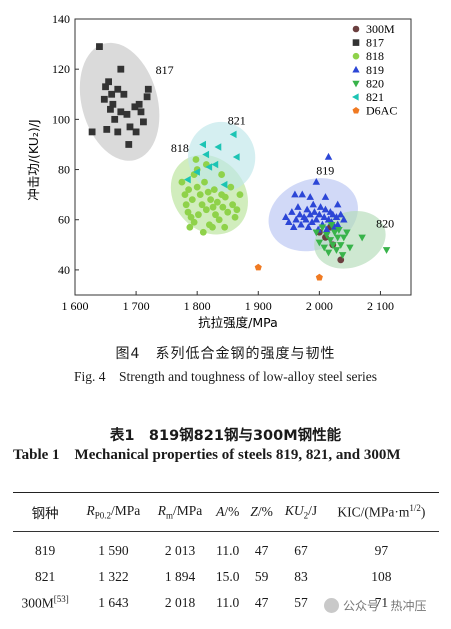 The height and width of the screenshot is (629, 451). I want to click on region-821-ellipse, so click(221, 157).